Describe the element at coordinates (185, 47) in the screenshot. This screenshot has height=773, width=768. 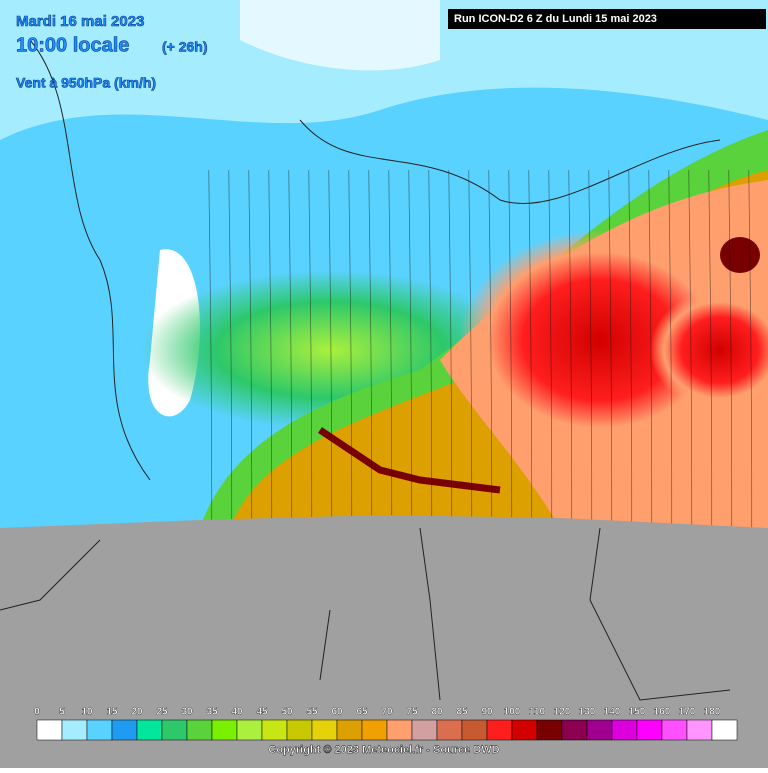
I see `lead-label: (+ 26h)` at that location.